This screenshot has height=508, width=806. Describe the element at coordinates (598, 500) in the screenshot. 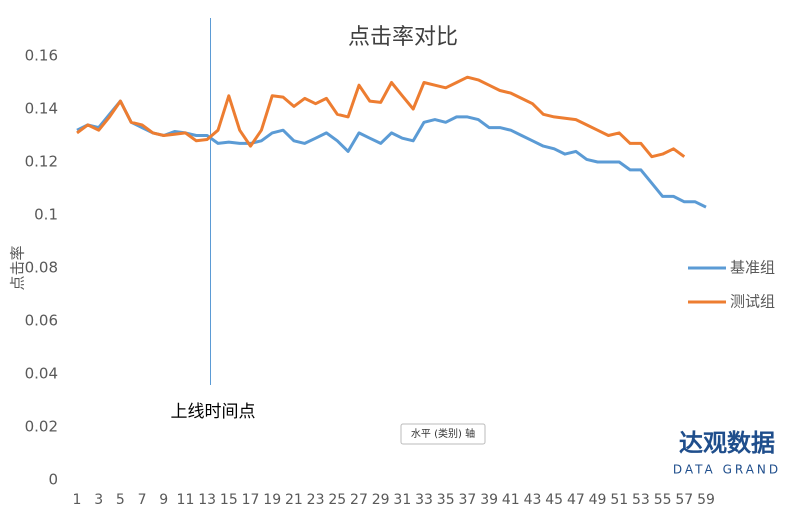

I see `x-tick-label: 49` at that location.